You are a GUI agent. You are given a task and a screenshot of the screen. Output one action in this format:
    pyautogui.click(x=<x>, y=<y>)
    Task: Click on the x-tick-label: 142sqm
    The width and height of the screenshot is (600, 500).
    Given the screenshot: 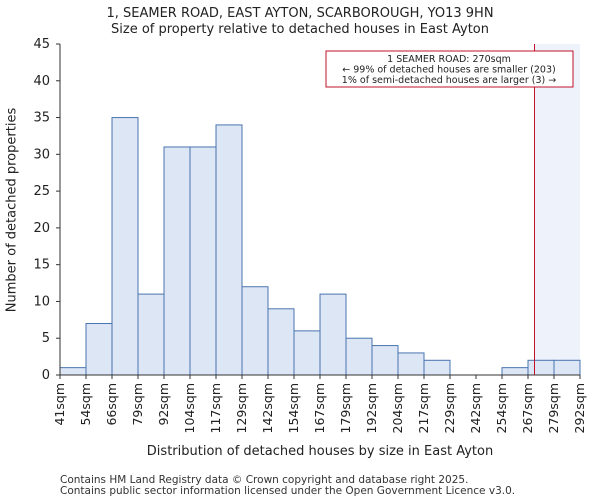 What is the action you would take?
    pyautogui.click(x=267, y=408)
    